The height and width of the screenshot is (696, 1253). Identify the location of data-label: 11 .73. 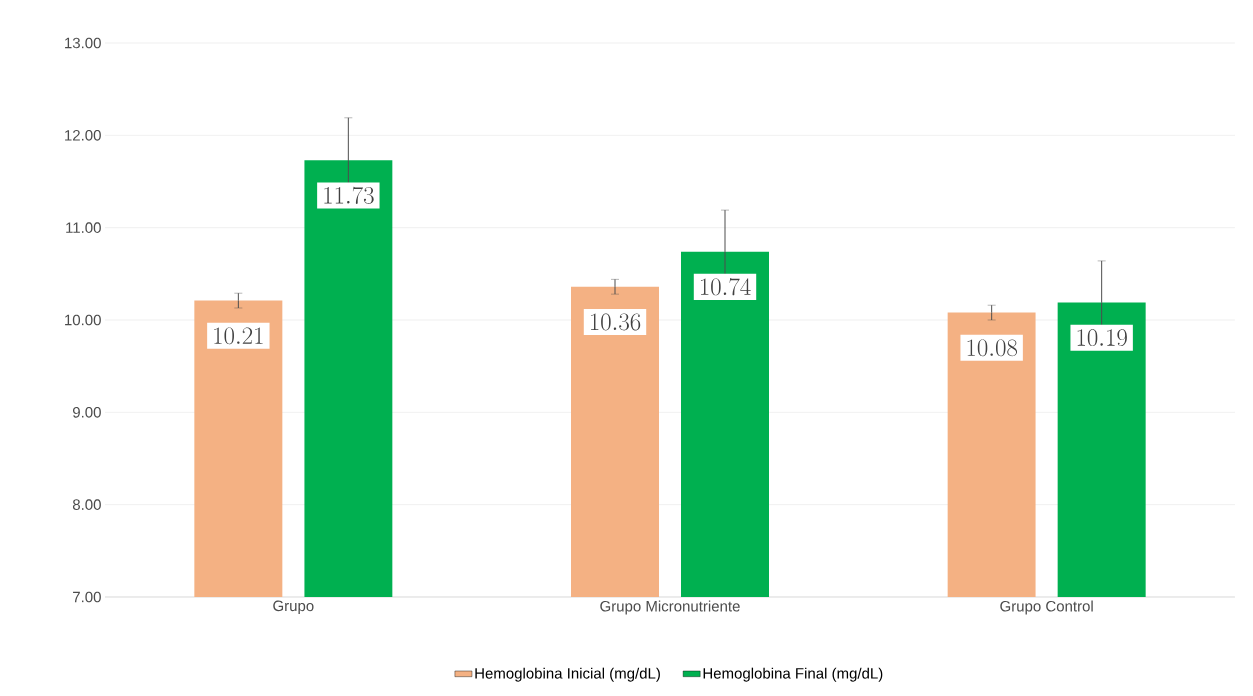
(349, 195).